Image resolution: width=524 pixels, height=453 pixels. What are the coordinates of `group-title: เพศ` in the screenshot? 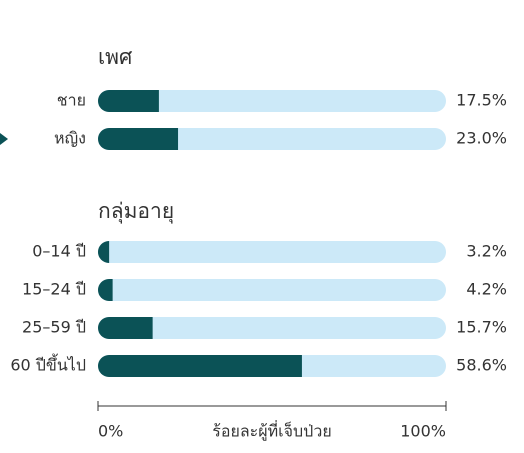 It's located at (115, 57).